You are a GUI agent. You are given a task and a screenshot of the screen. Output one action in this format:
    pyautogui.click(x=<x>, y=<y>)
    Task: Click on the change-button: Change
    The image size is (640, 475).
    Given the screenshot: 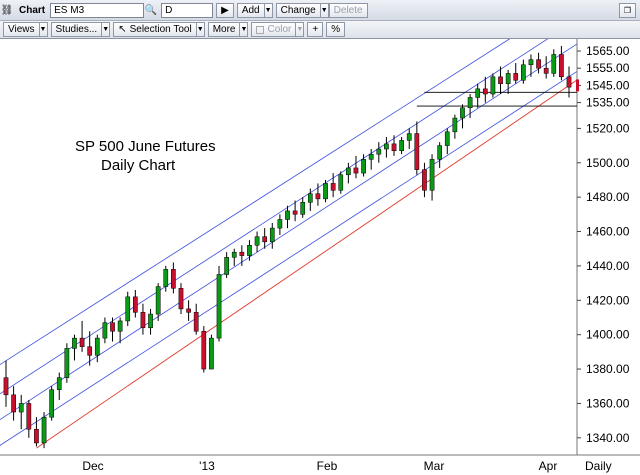 What is the action you would take?
    pyautogui.click(x=298, y=10)
    